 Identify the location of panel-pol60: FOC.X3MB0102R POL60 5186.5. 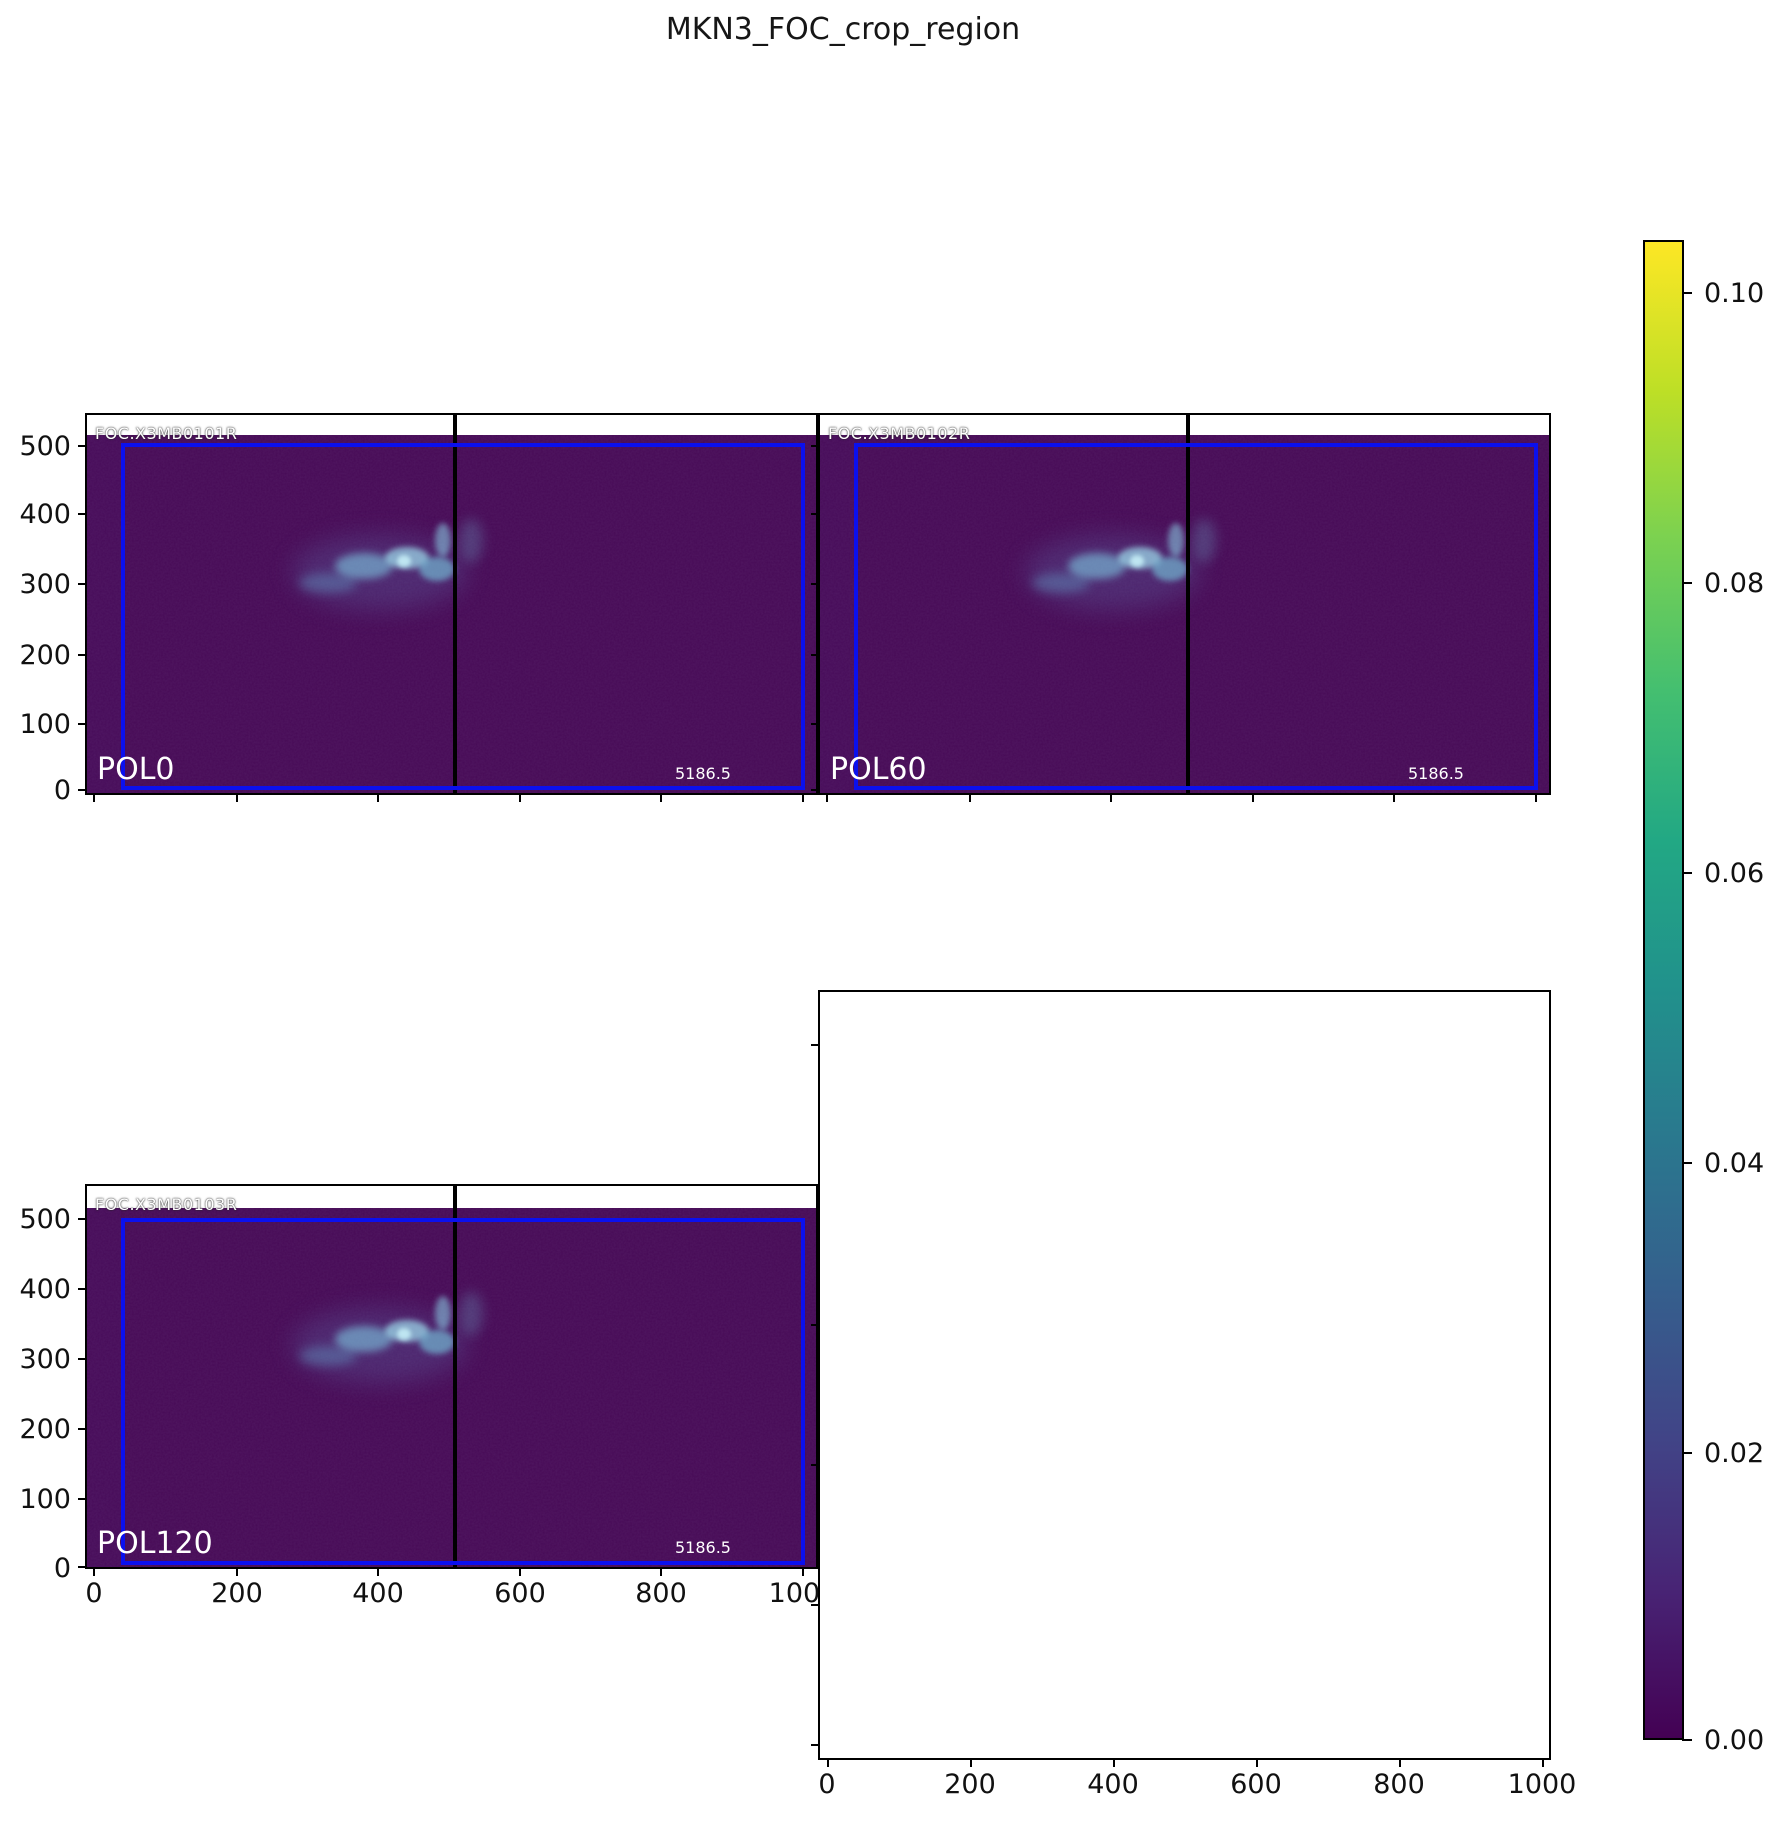
(1181, 607).